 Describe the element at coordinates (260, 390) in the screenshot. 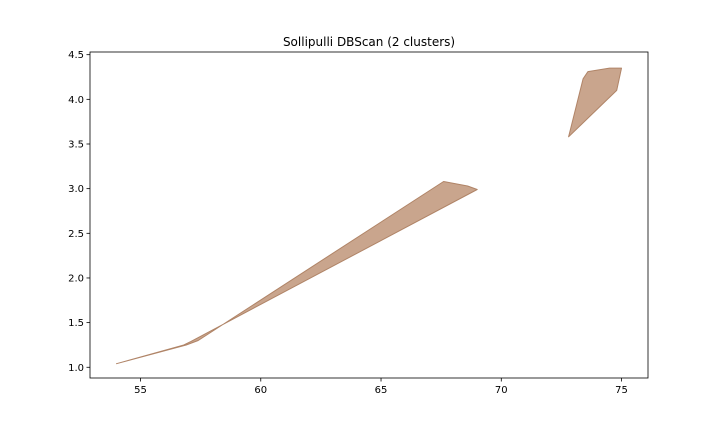

I see `x-tick-label: 60` at that location.